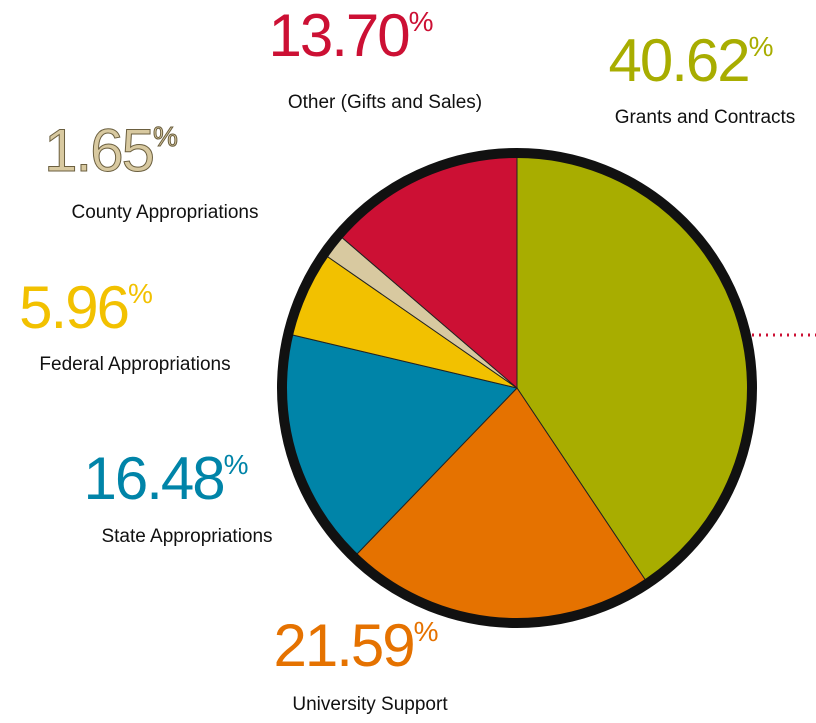  I want to click on category-label: County Appropriations, so click(165, 212).